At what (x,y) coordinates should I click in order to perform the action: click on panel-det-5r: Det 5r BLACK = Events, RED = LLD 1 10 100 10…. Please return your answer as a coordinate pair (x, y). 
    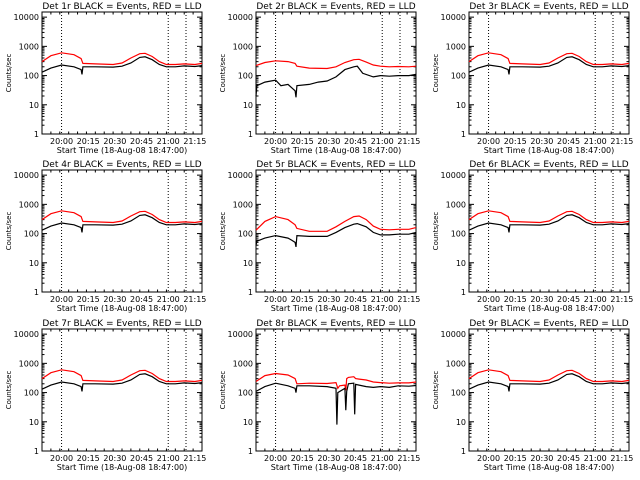
    Looking at the image, I should click on (319, 236).